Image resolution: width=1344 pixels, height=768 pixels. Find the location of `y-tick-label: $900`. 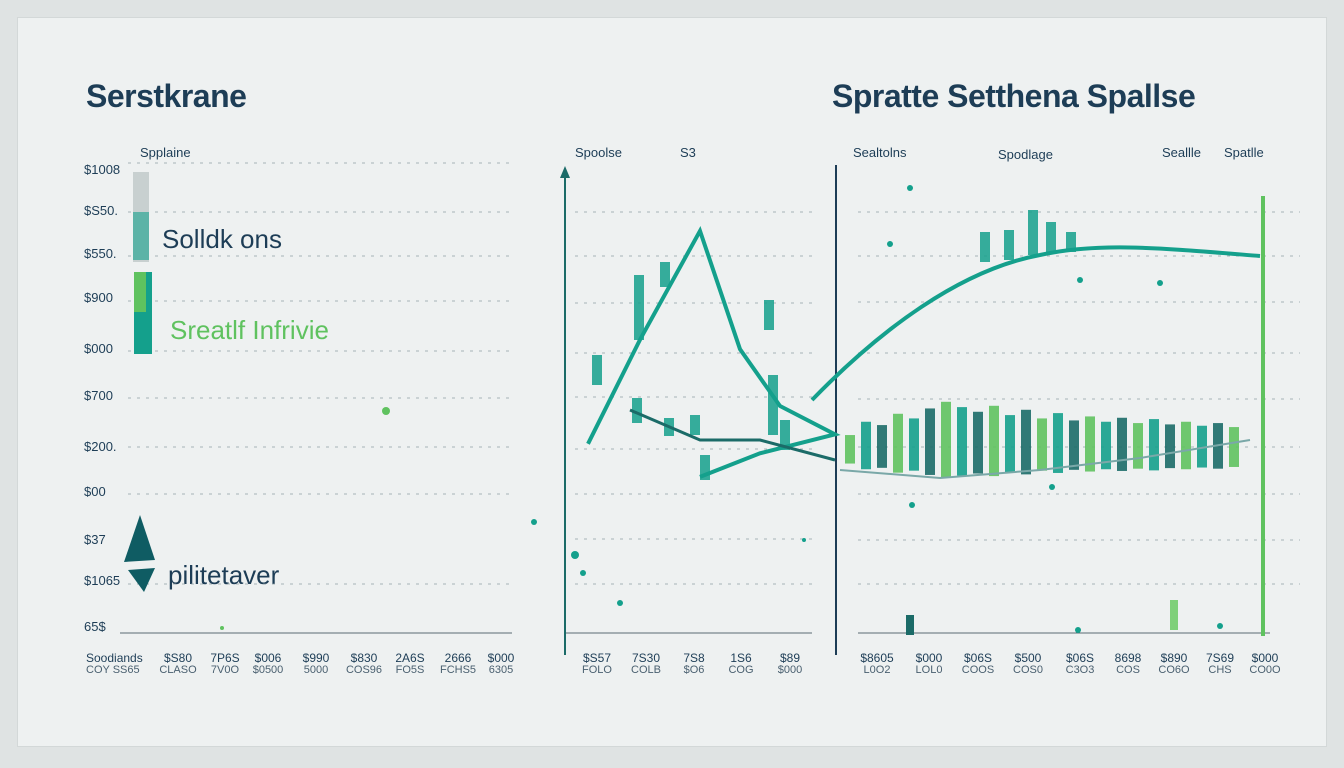

y-tick-label: $900 is located at coordinates (98, 297).